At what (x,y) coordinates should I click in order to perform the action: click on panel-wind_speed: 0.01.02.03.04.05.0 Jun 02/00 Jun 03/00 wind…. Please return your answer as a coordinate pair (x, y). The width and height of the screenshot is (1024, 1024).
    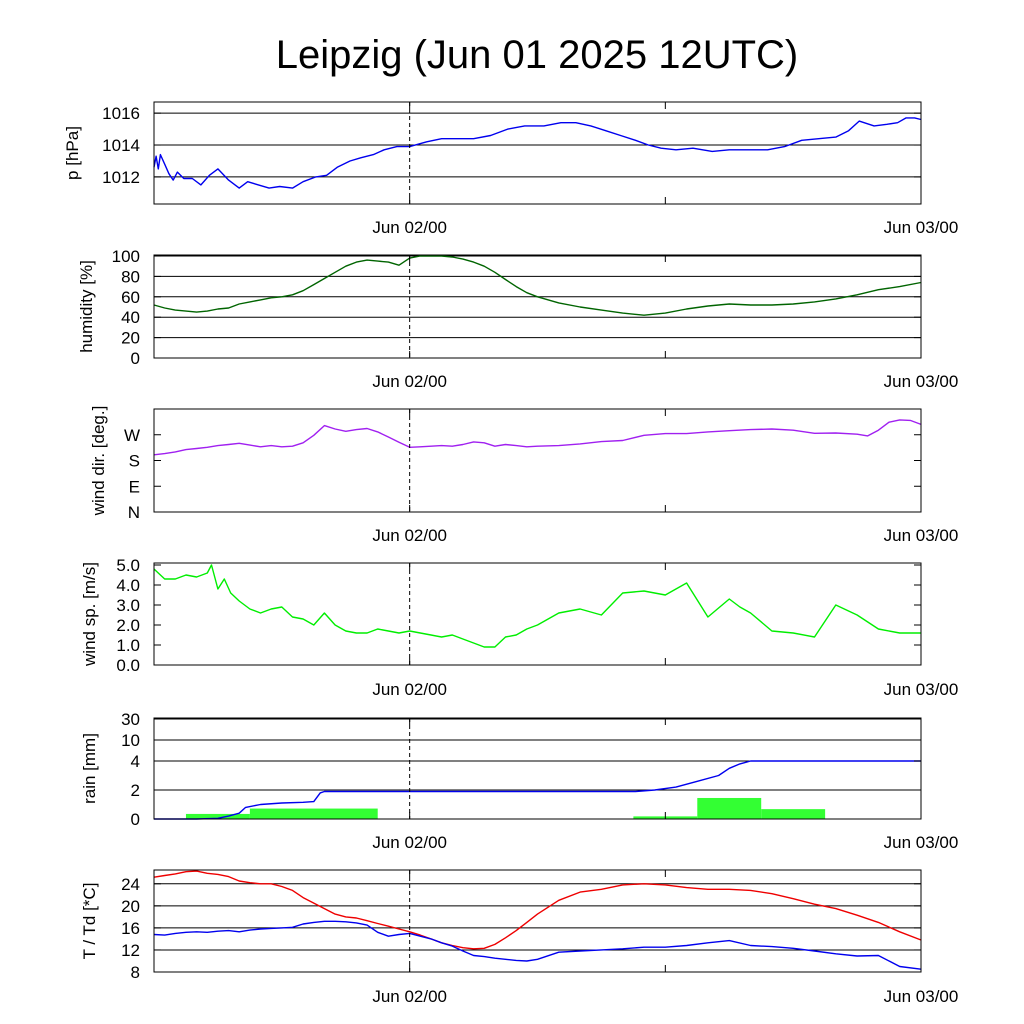
    Looking at the image, I should click on (519, 627).